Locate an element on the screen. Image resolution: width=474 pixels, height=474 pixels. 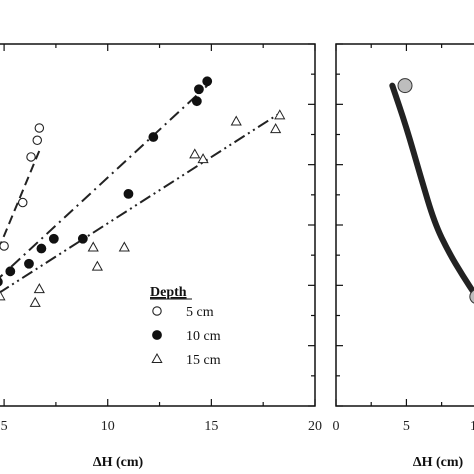
curve-line-right is located at coordinates (431, 190).